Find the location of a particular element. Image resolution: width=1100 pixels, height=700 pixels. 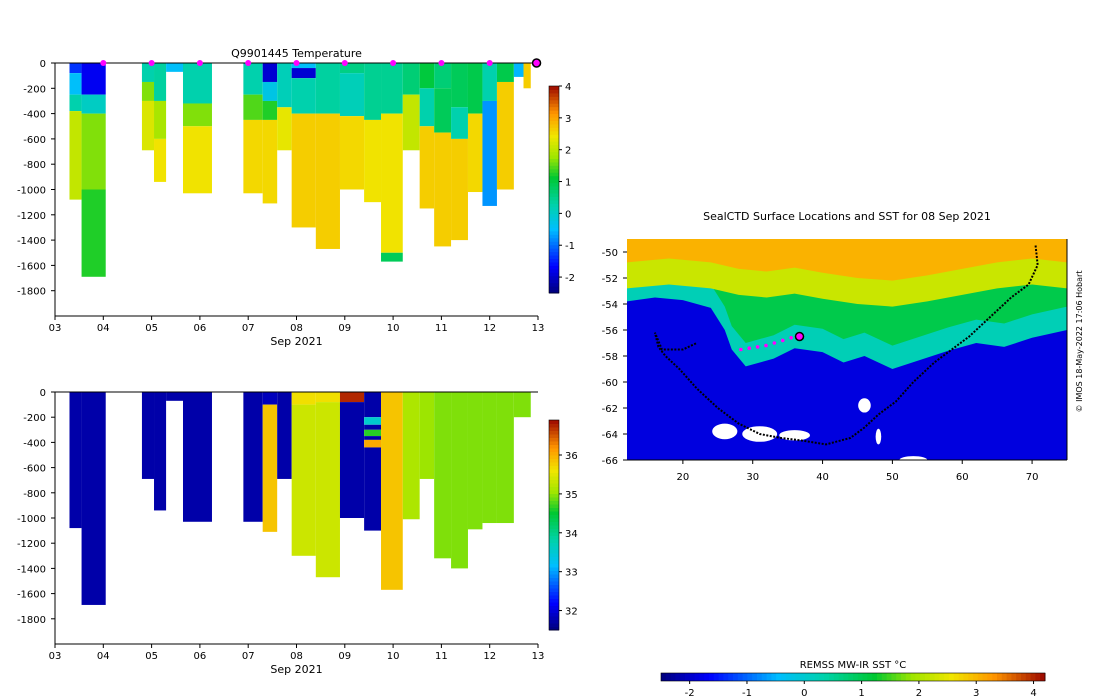

map-ytick-label: -66 is located at coordinates (610, 461).